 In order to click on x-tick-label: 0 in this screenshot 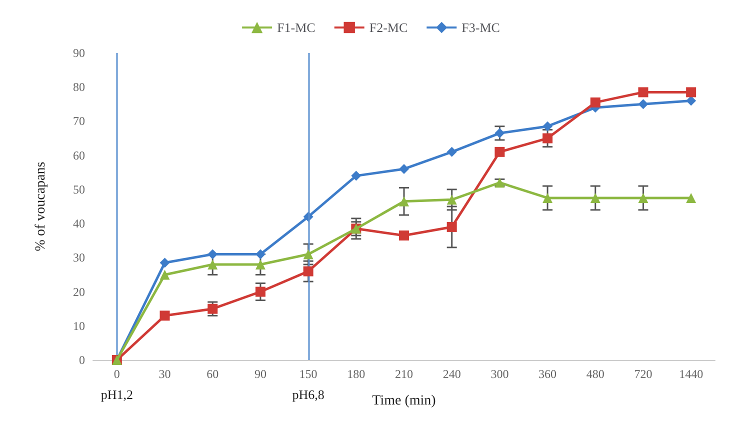, I will do `click(117, 374)`.